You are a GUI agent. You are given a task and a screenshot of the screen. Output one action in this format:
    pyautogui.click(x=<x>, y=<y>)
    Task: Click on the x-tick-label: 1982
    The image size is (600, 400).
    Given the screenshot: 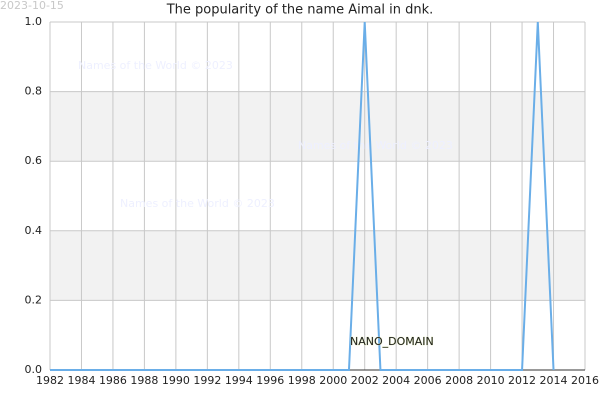 What is the action you would take?
    pyautogui.click(x=50, y=380)
    